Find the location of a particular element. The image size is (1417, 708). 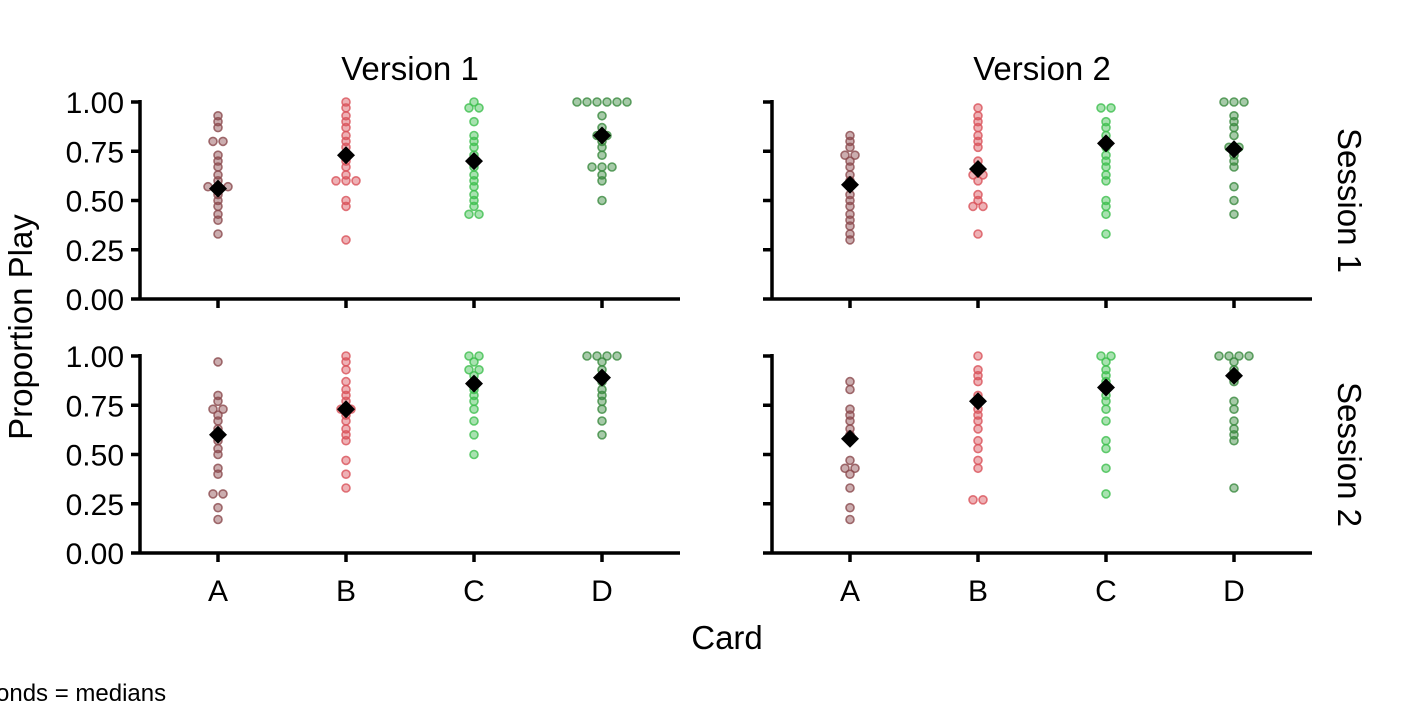

median-marker-A is located at coordinates (218, 434).